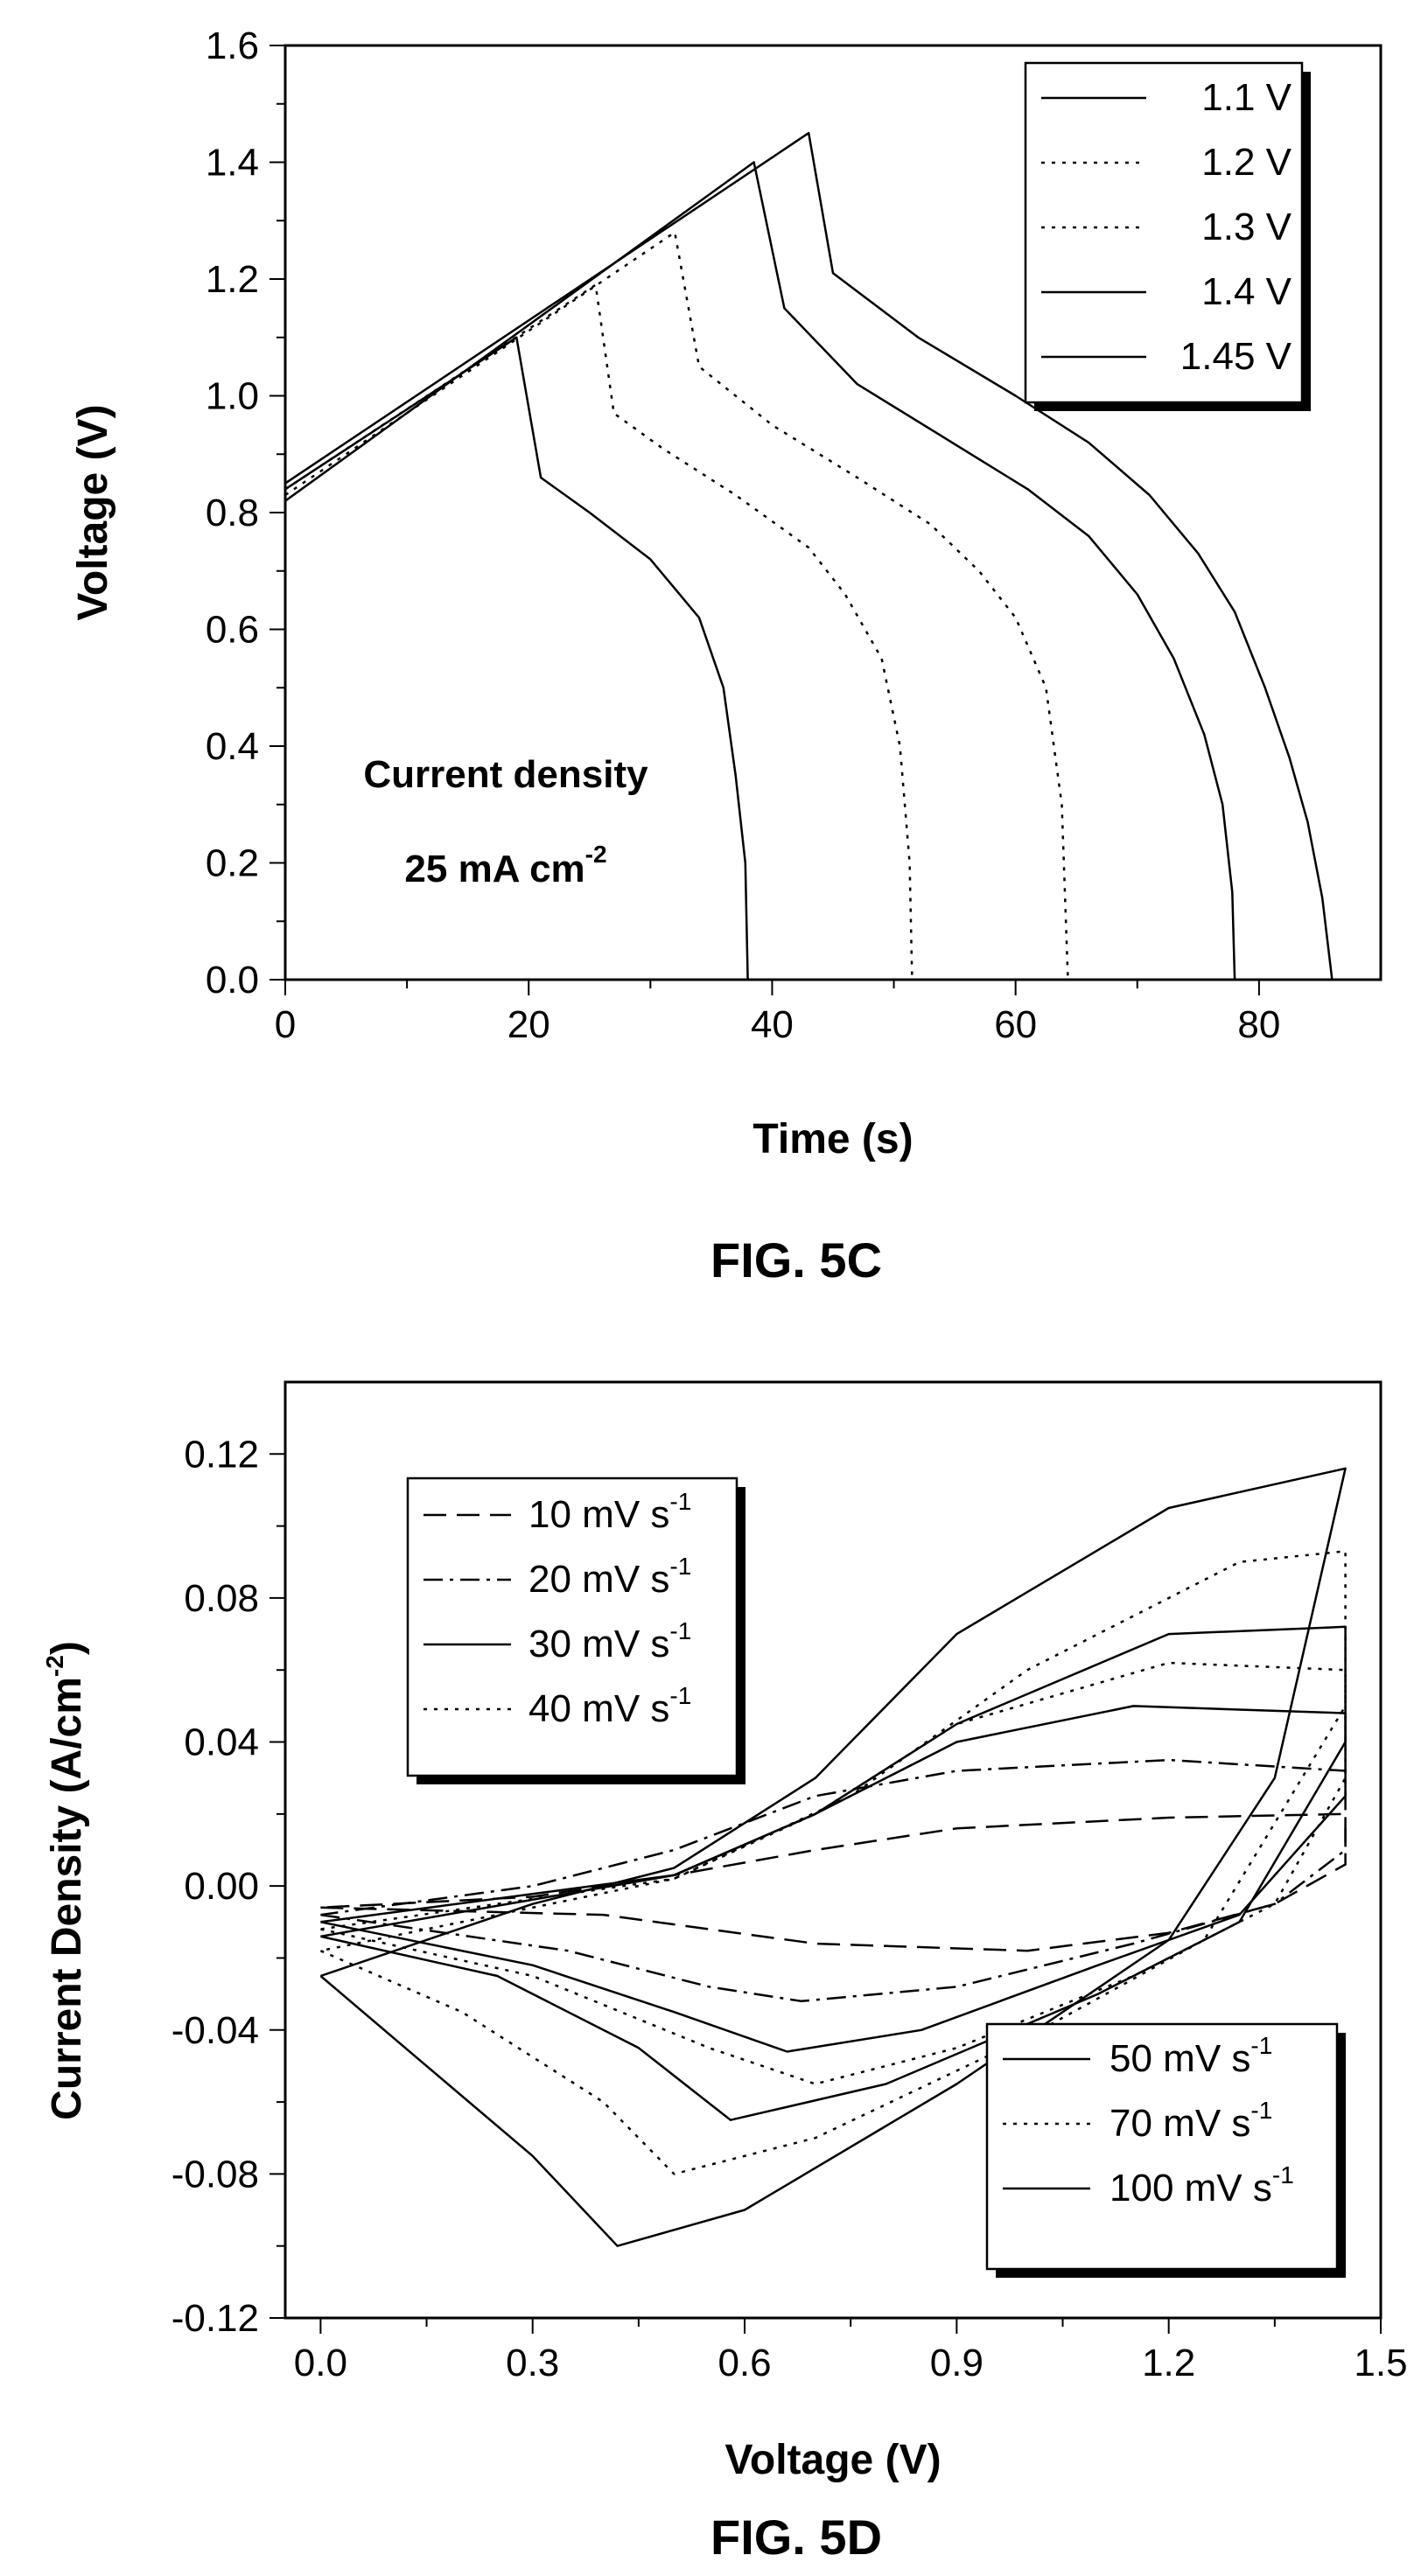 The width and height of the screenshot is (1421, 2576). I want to click on legend-entry-label: 10 mV s, so click(598, 1514).